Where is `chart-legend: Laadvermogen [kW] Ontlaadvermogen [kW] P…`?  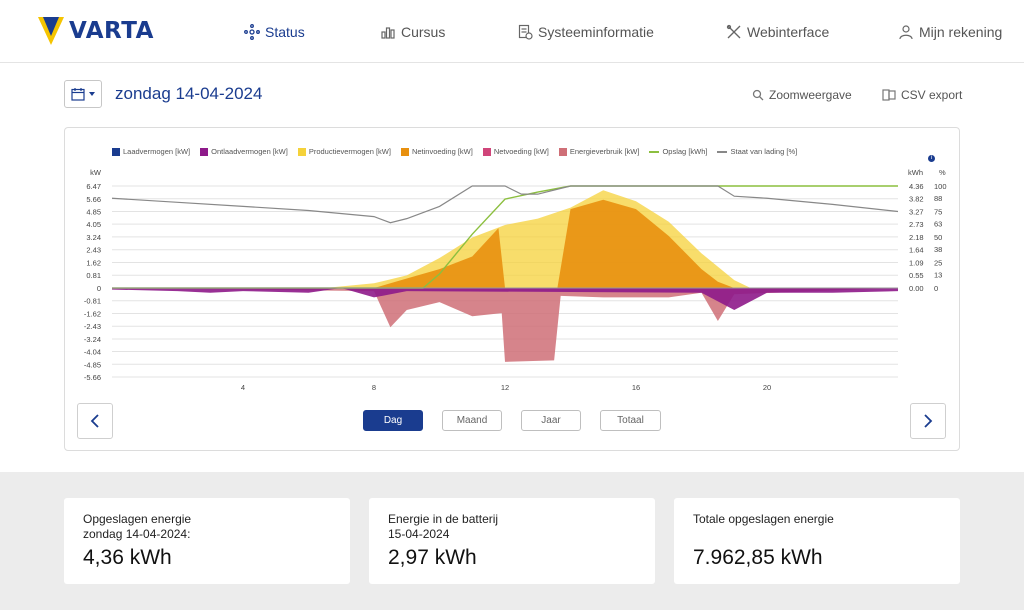
chart-legend: Laadvermogen [kW] Ontlaadvermogen [kW] P… is located at coordinates (482, 151).